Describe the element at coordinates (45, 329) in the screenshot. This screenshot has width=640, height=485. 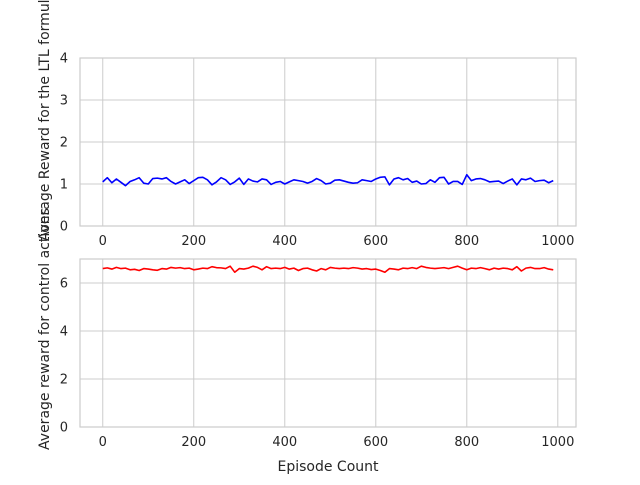
I see `bottom-y-axis-label: Average reward for control actions` at that location.